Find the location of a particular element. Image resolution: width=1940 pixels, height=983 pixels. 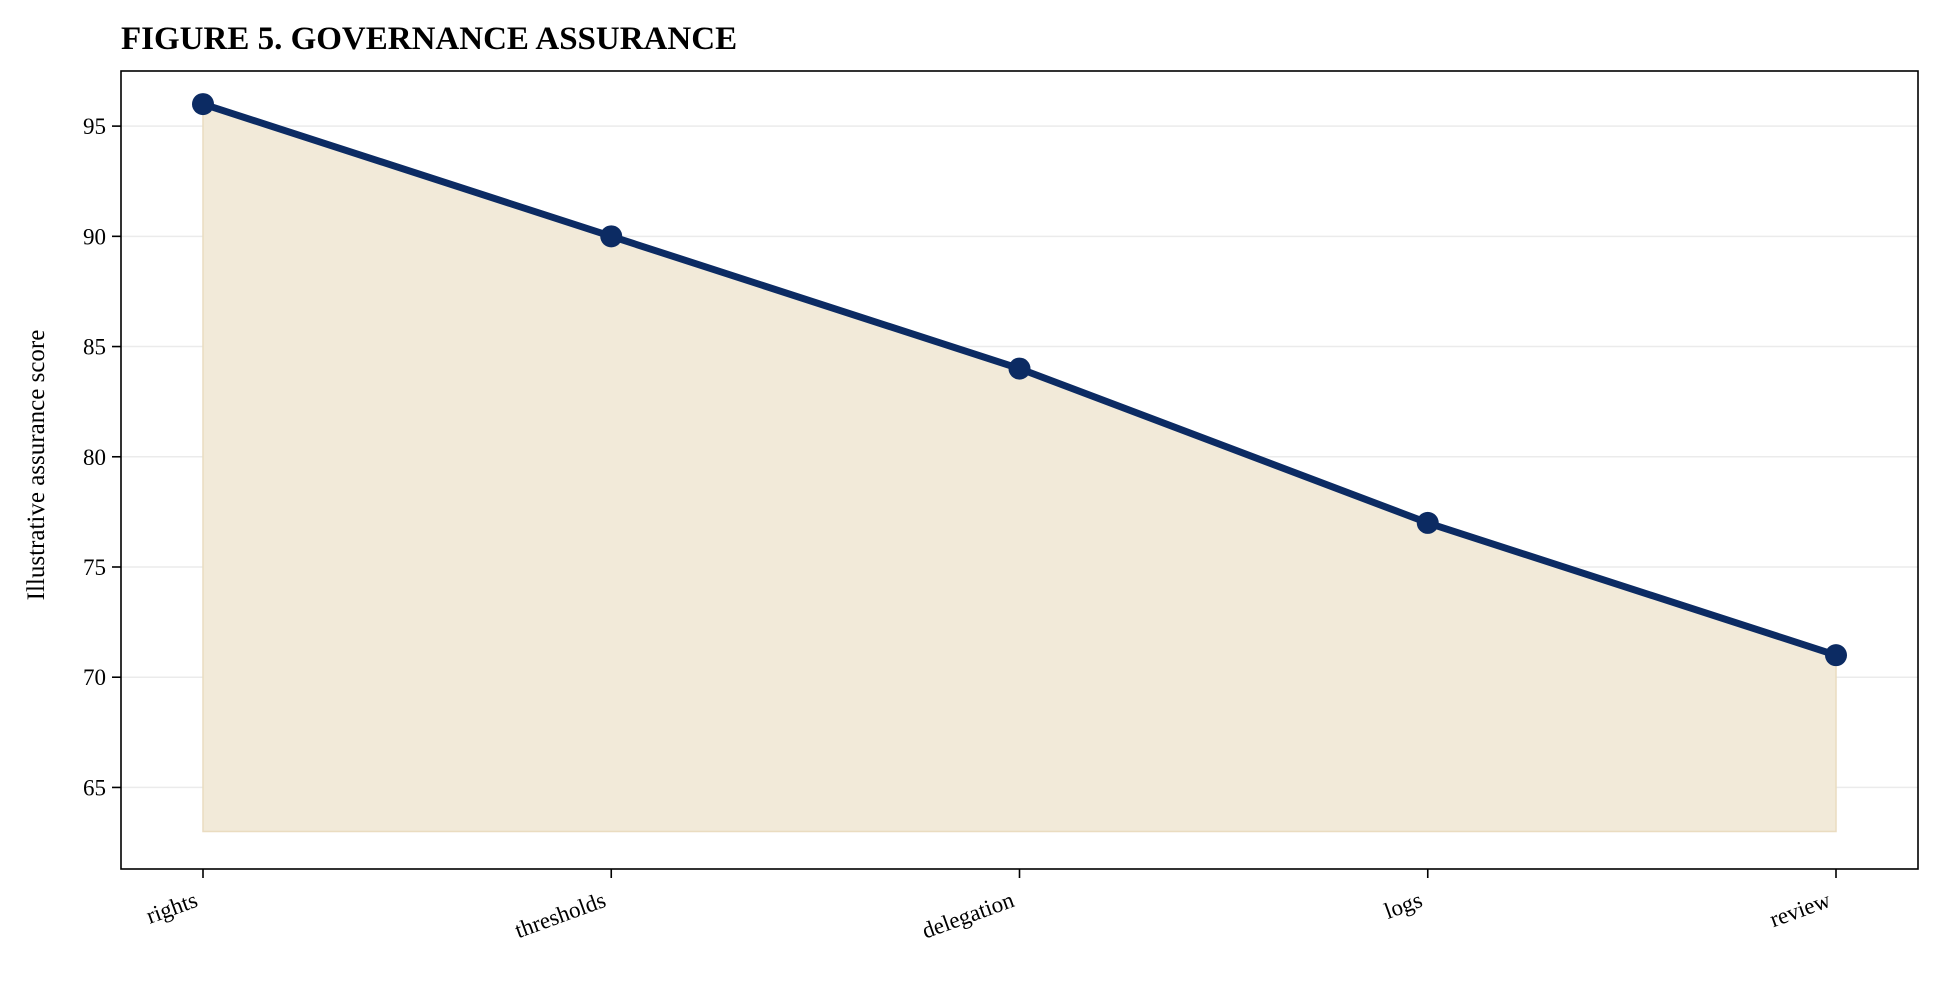

y-axis: 65 70 75 80 85 90 95 is located at coordinates (102, 457).